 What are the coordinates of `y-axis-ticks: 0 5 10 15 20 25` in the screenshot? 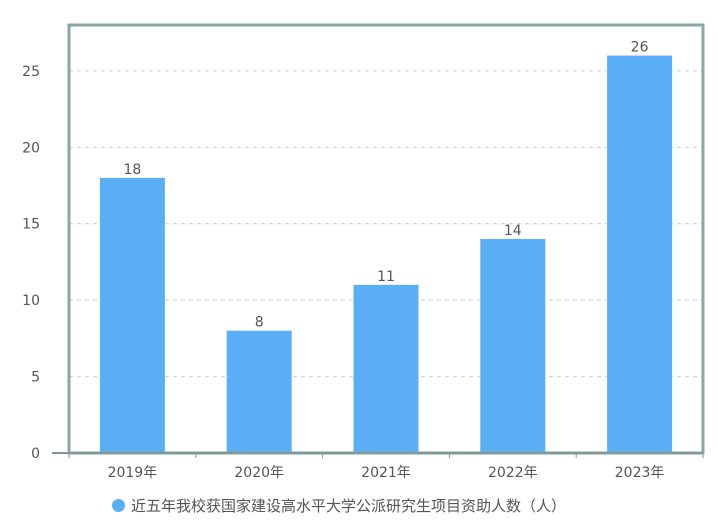 It's located at (31, 263).